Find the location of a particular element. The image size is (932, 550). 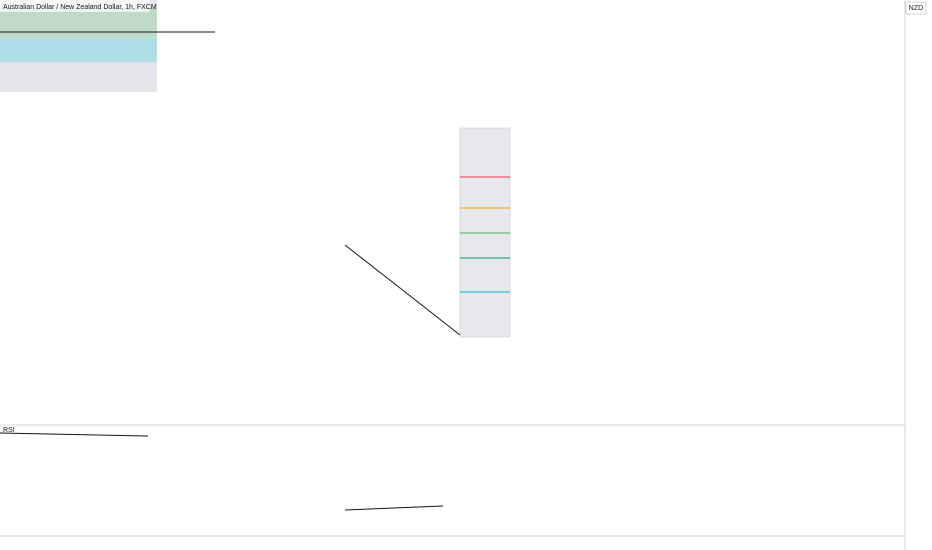

range-box is located at coordinates (78, 46).